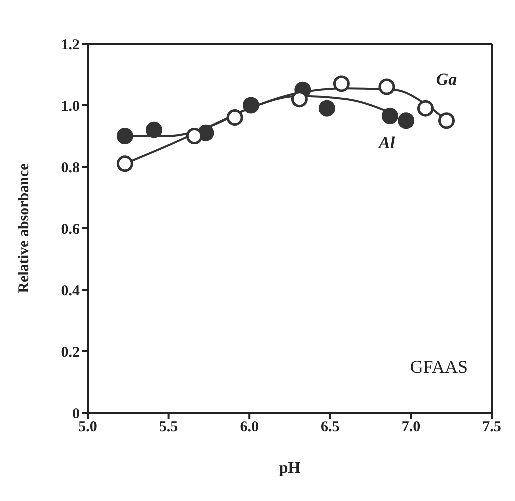 The image size is (515, 501). Describe the element at coordinates (330, 428) in the screenshot. I see `x-tick-label: 6.5` at that location.